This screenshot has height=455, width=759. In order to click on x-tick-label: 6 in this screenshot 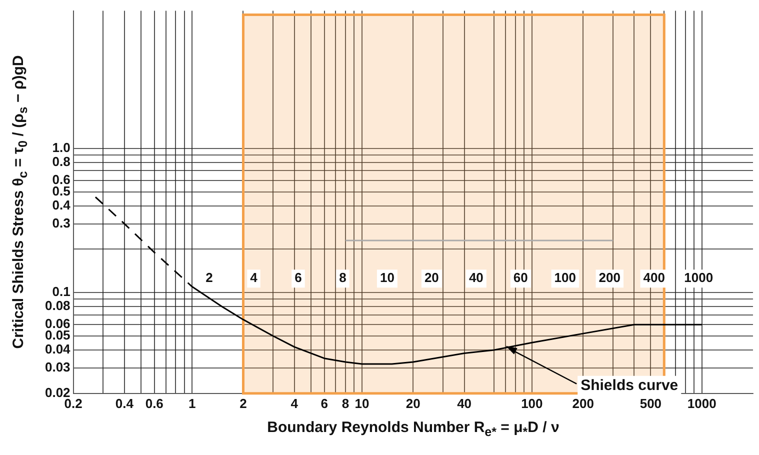, I will do `click(324, 403)`.